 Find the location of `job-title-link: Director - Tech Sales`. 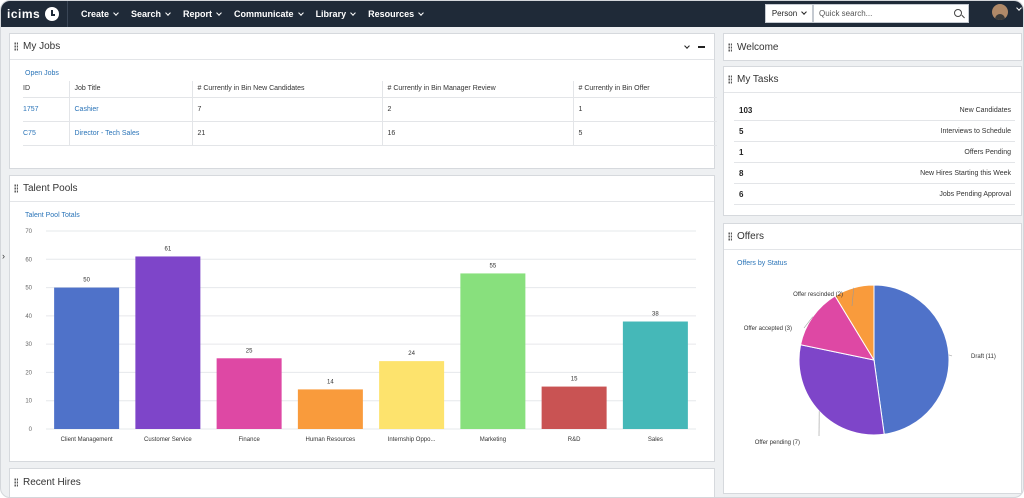

job-title-link: Director - Tech Sales is located at coordinates (130, 133).